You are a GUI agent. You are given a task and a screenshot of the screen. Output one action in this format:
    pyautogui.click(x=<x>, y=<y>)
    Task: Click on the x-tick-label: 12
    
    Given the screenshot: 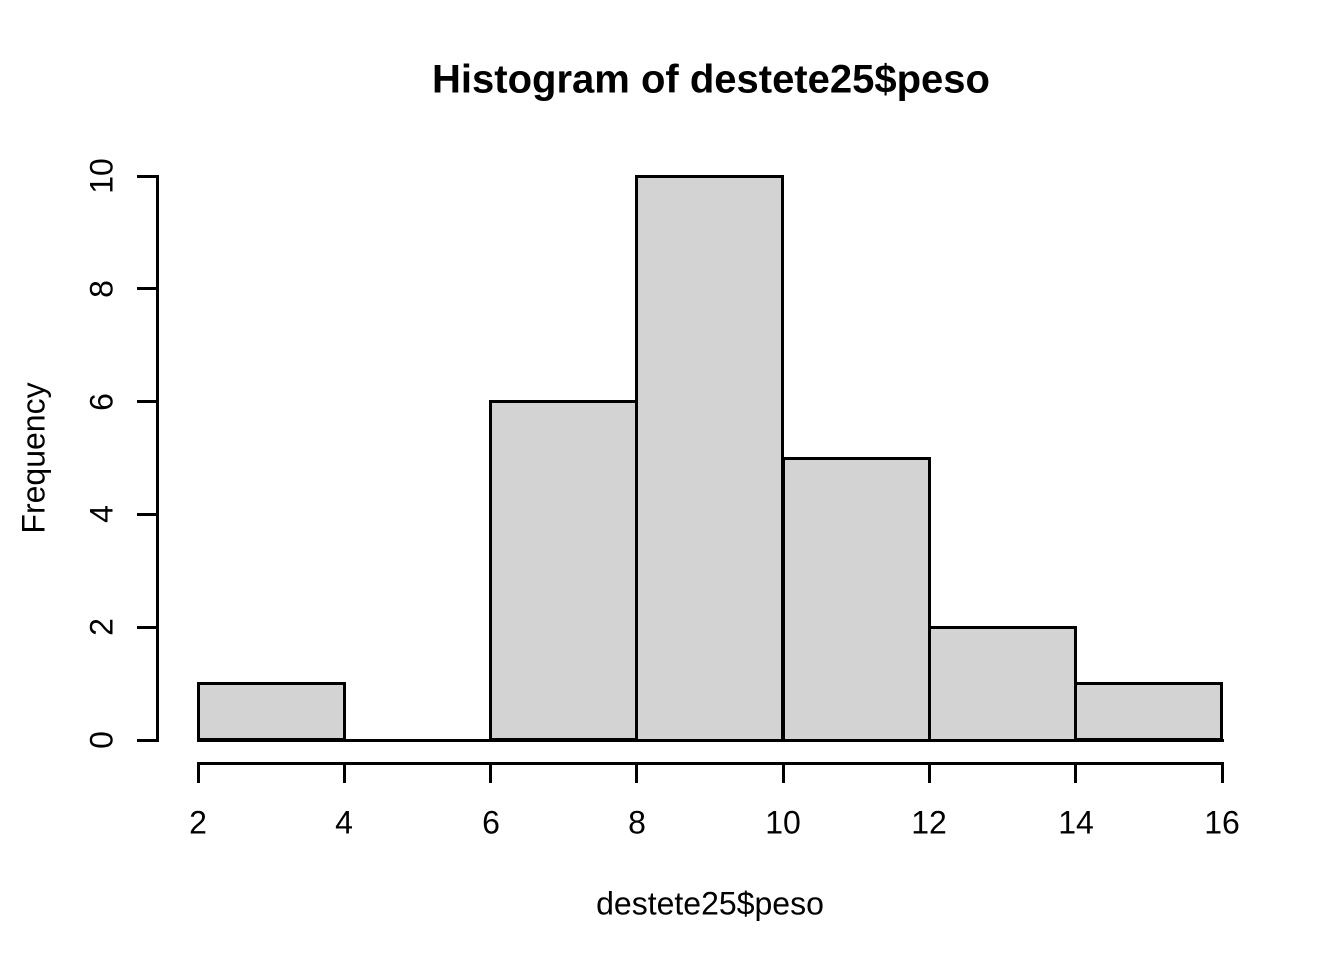 What is the action you would take?
    pyautogui.click(x=929, y=822)
    